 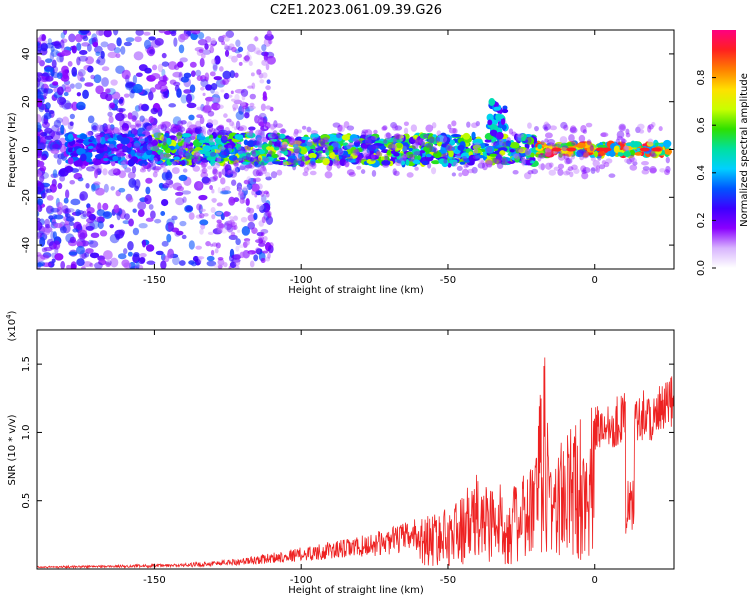 I want to click on x-tick-label: -150, so click(x=154, y=580).